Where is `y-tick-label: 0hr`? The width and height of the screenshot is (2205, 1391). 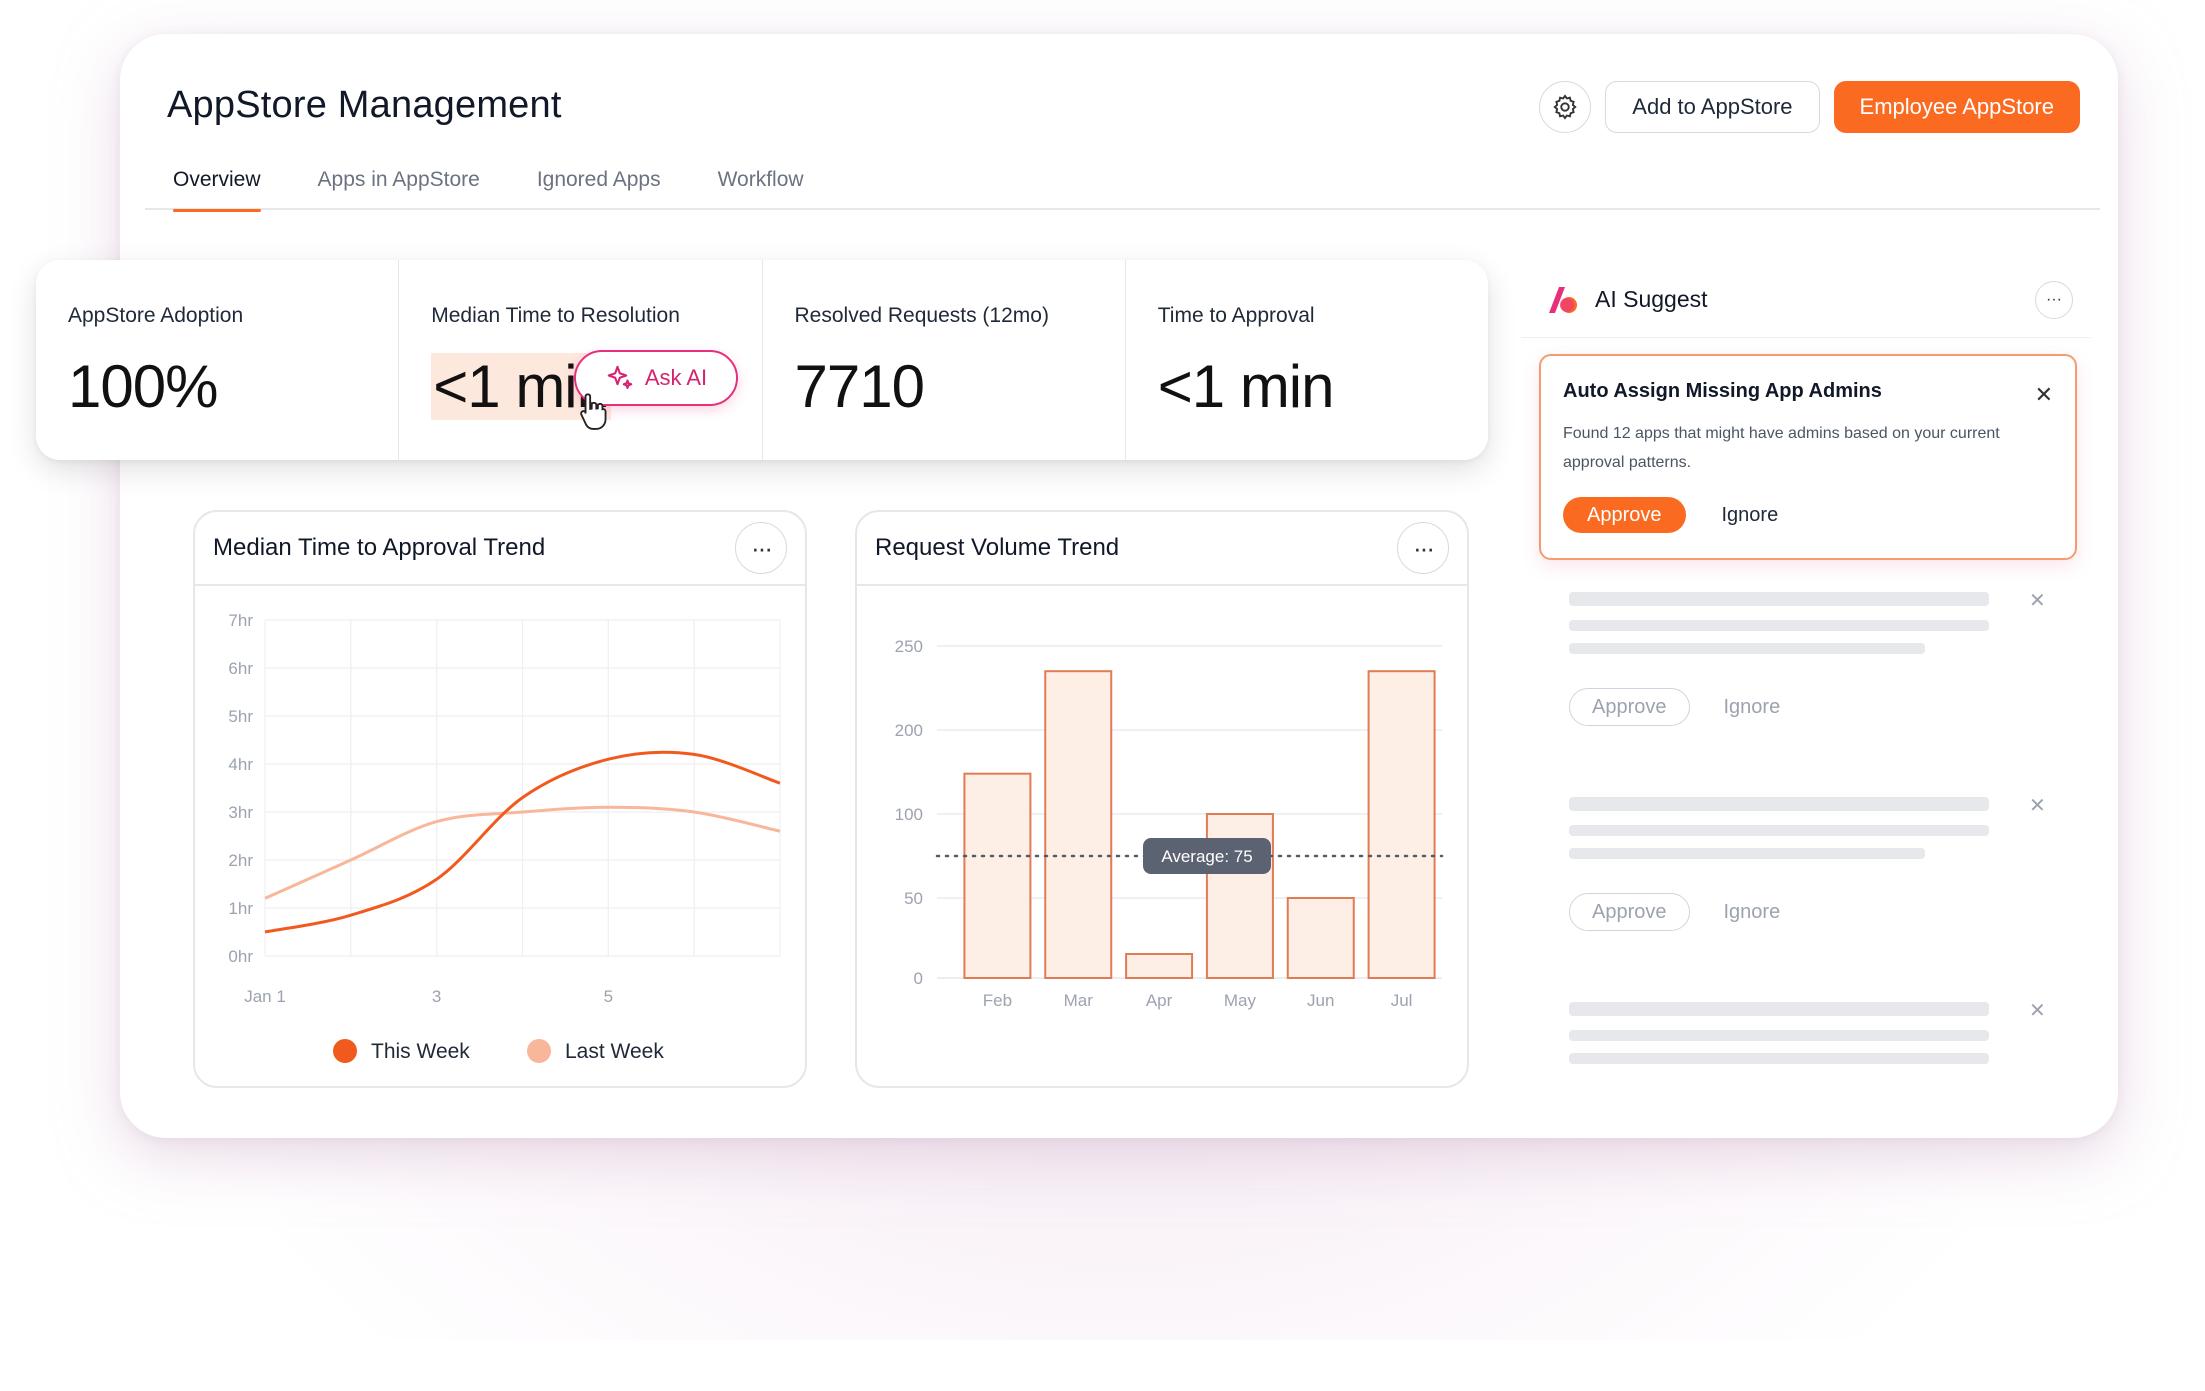 y-tick-label: 0hr is located at coordinates (240, 956).